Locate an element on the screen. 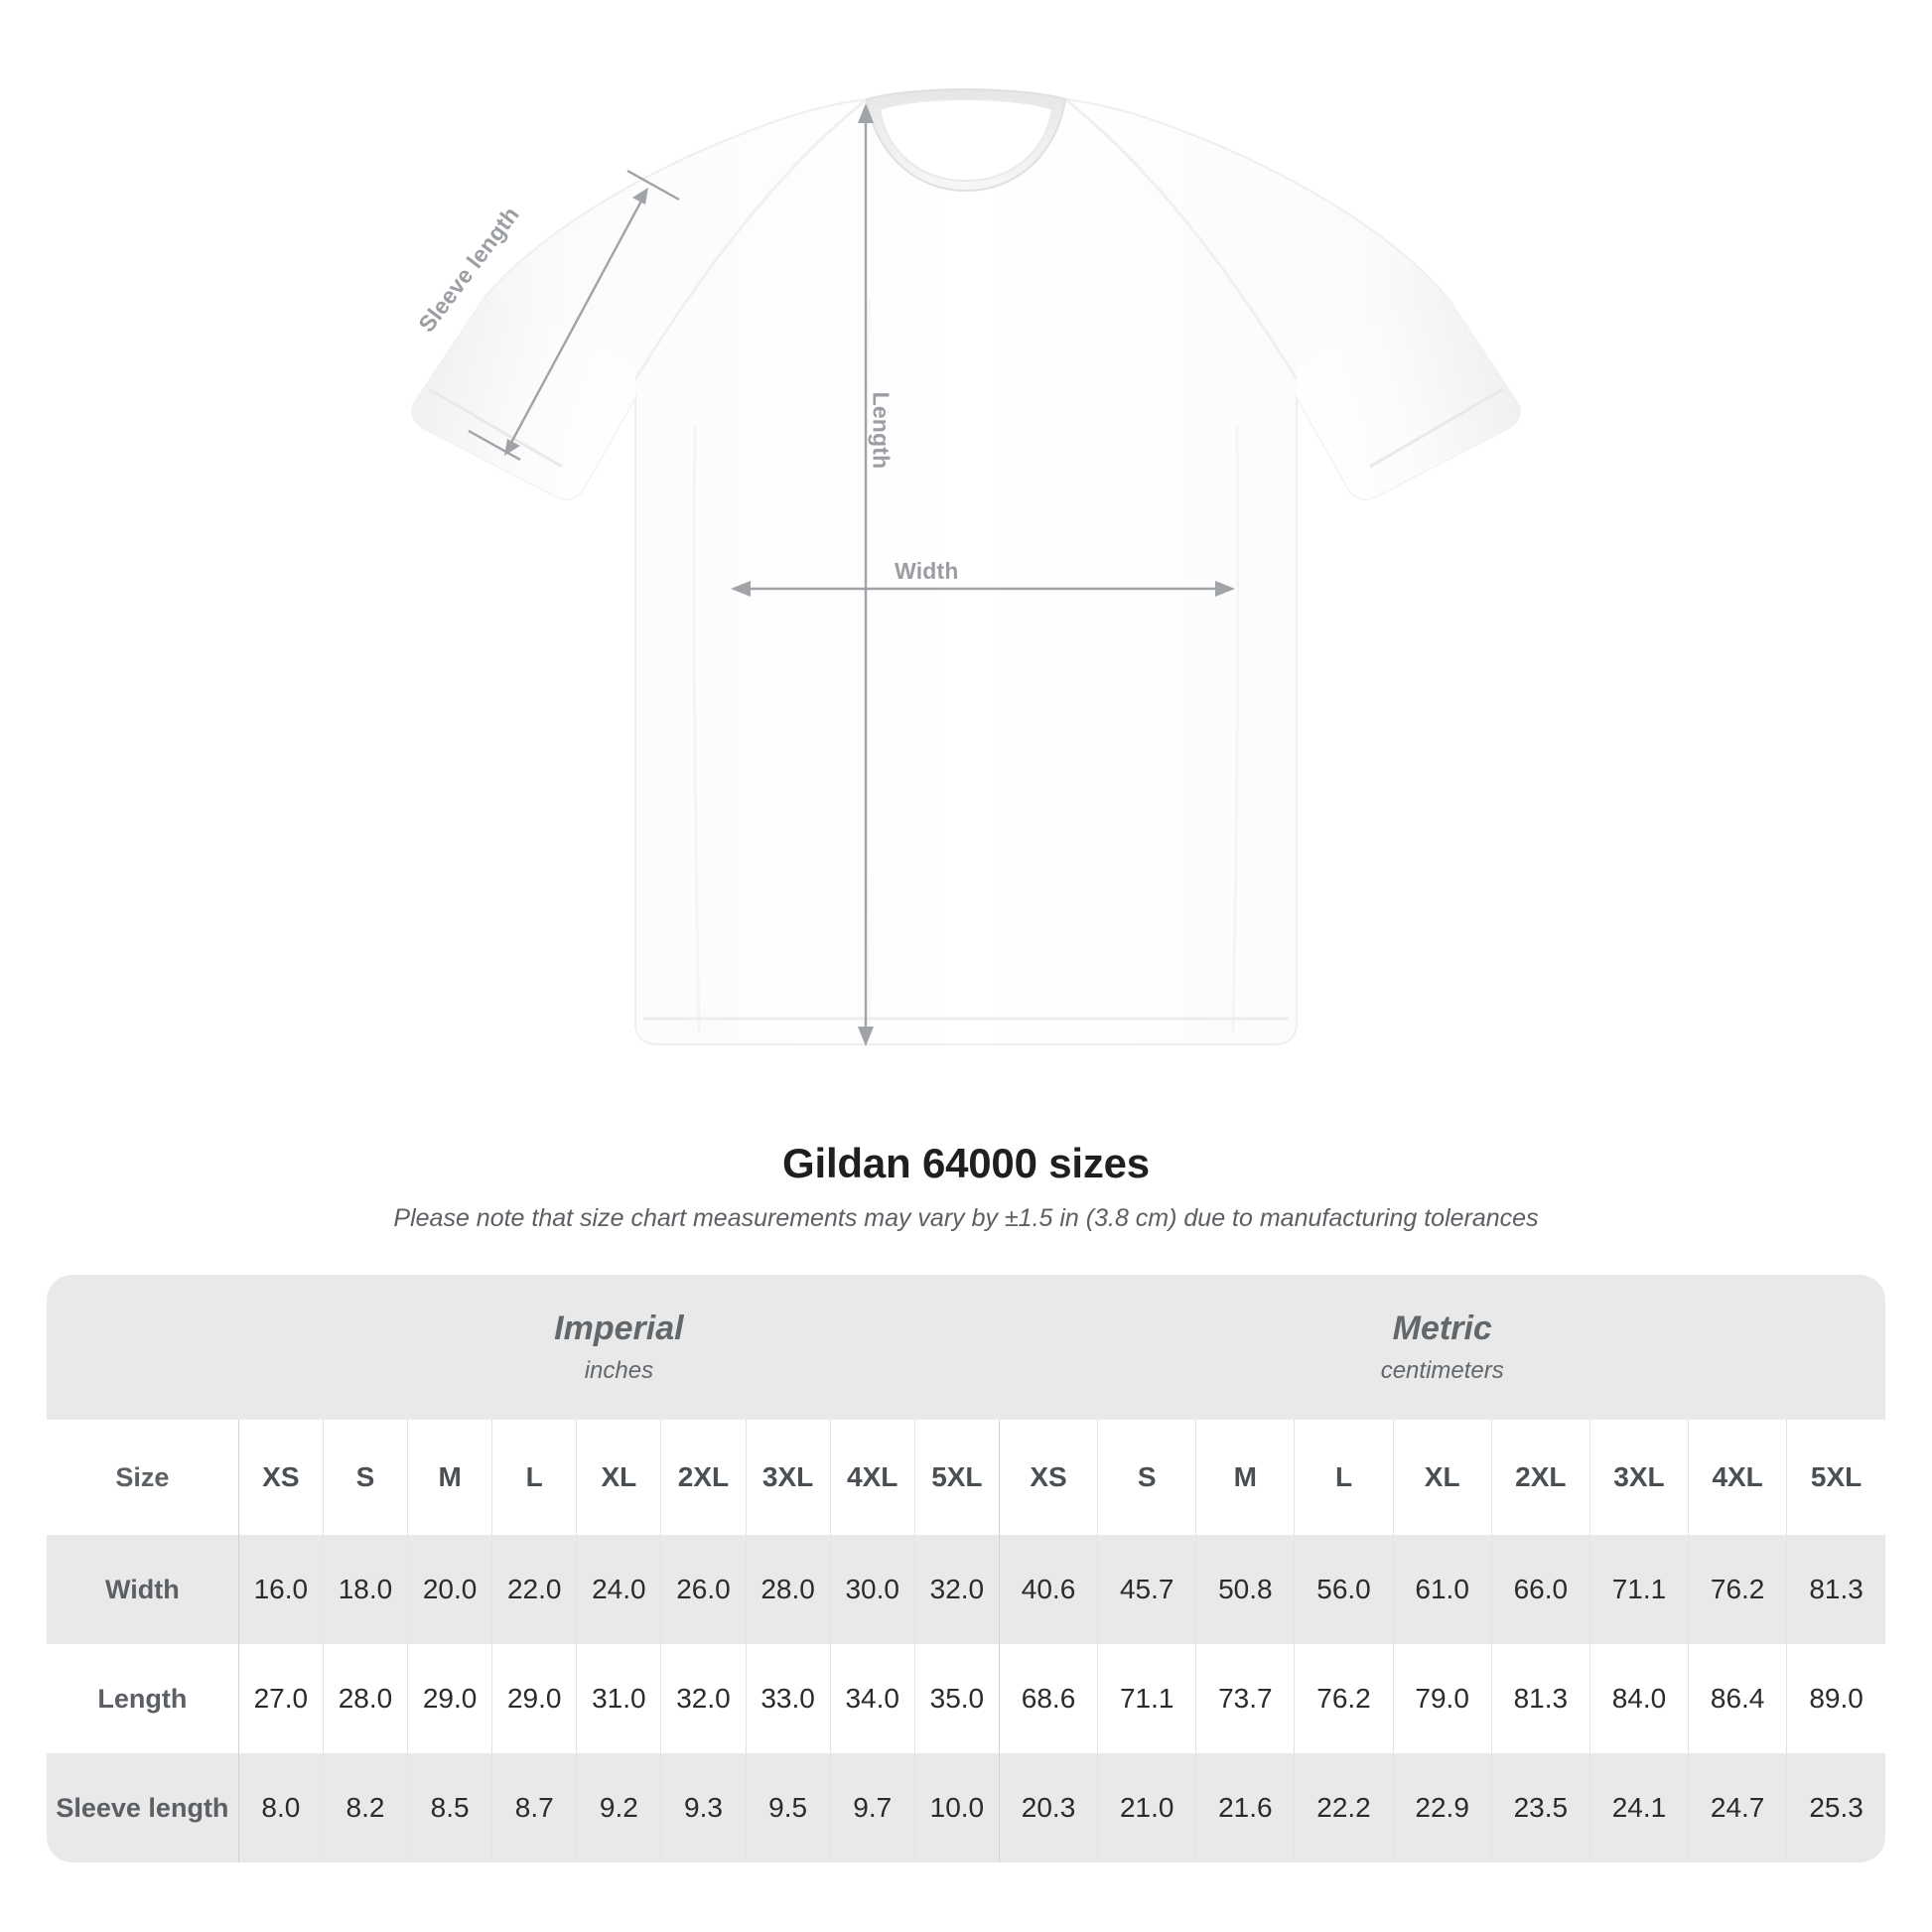  cell-width-imperial-s: 18.0 is located at coordinates (365, 1590).